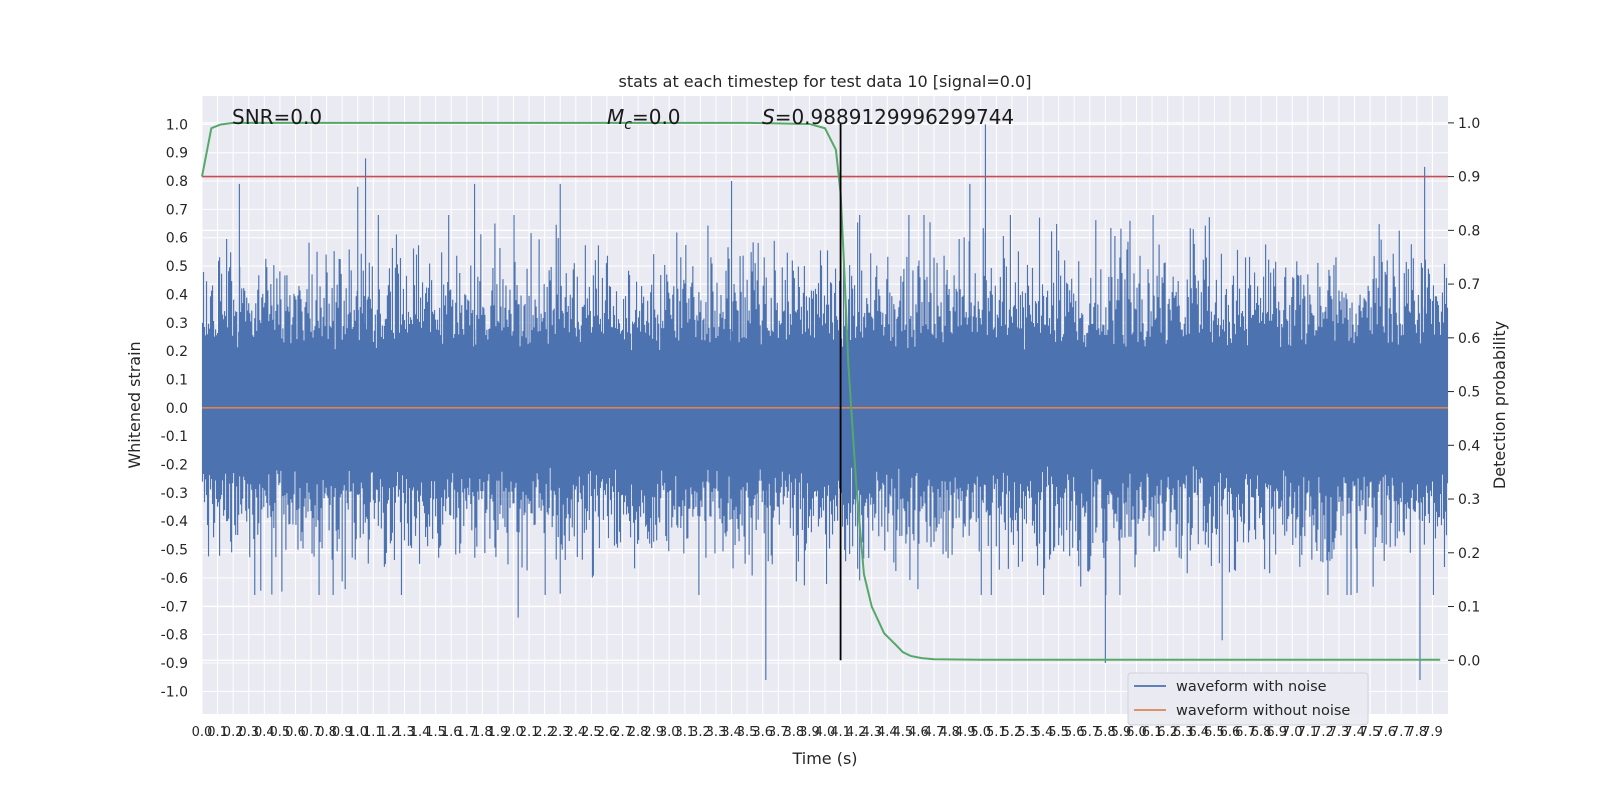  What do you see at coordinates (856, 732) in the screenshot?
I see `x-tick-label: 4.2` at bounding box center [856, 732].